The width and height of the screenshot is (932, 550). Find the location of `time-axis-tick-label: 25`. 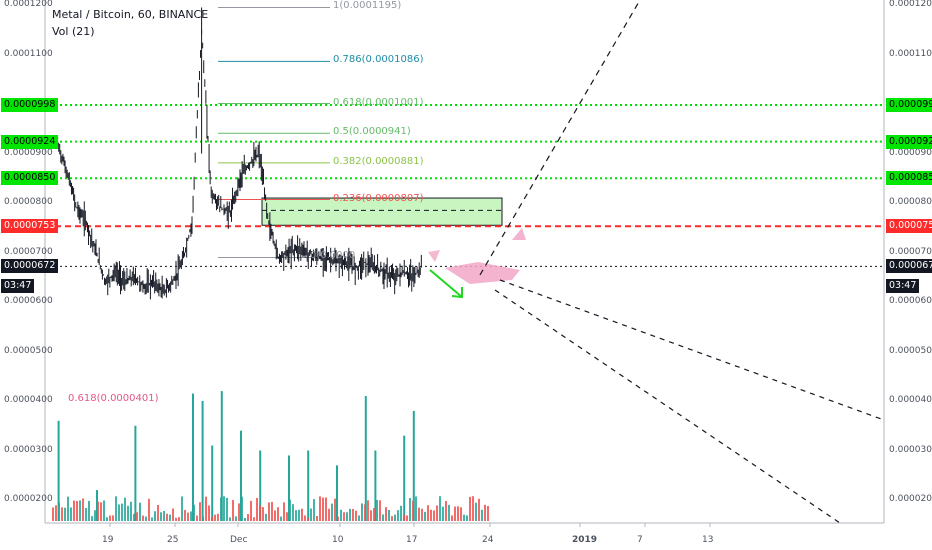

time-axis-tick-label: 25 is located at coordinates (173, 540).